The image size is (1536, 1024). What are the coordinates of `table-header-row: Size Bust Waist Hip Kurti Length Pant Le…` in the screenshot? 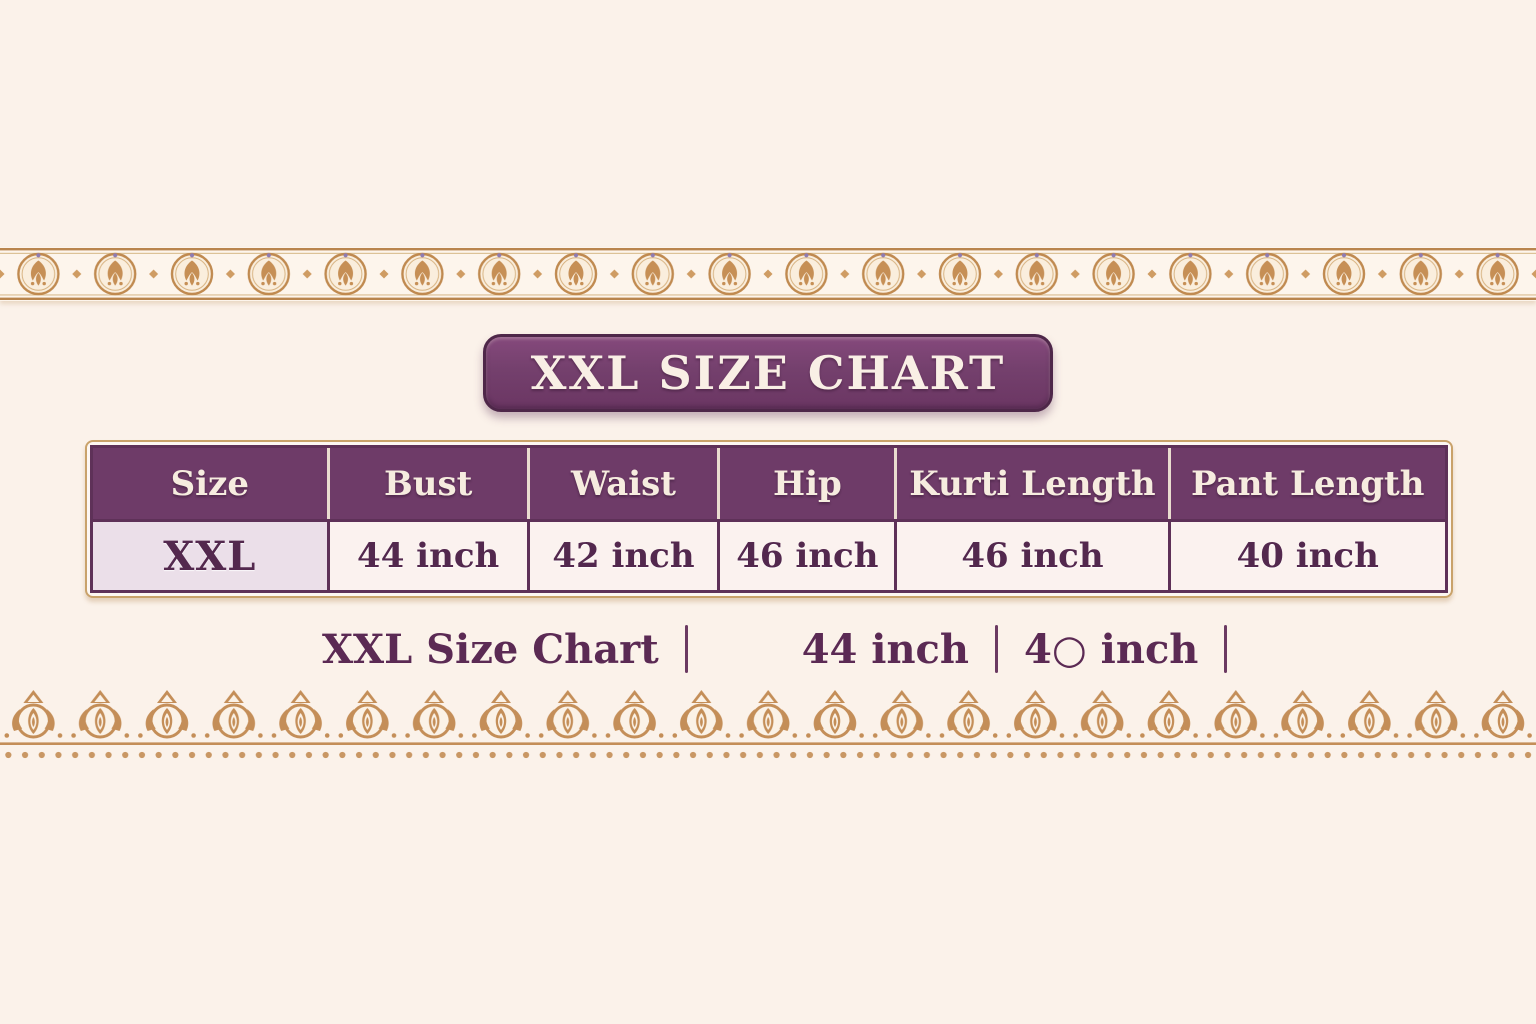 It's located at (769, 483).